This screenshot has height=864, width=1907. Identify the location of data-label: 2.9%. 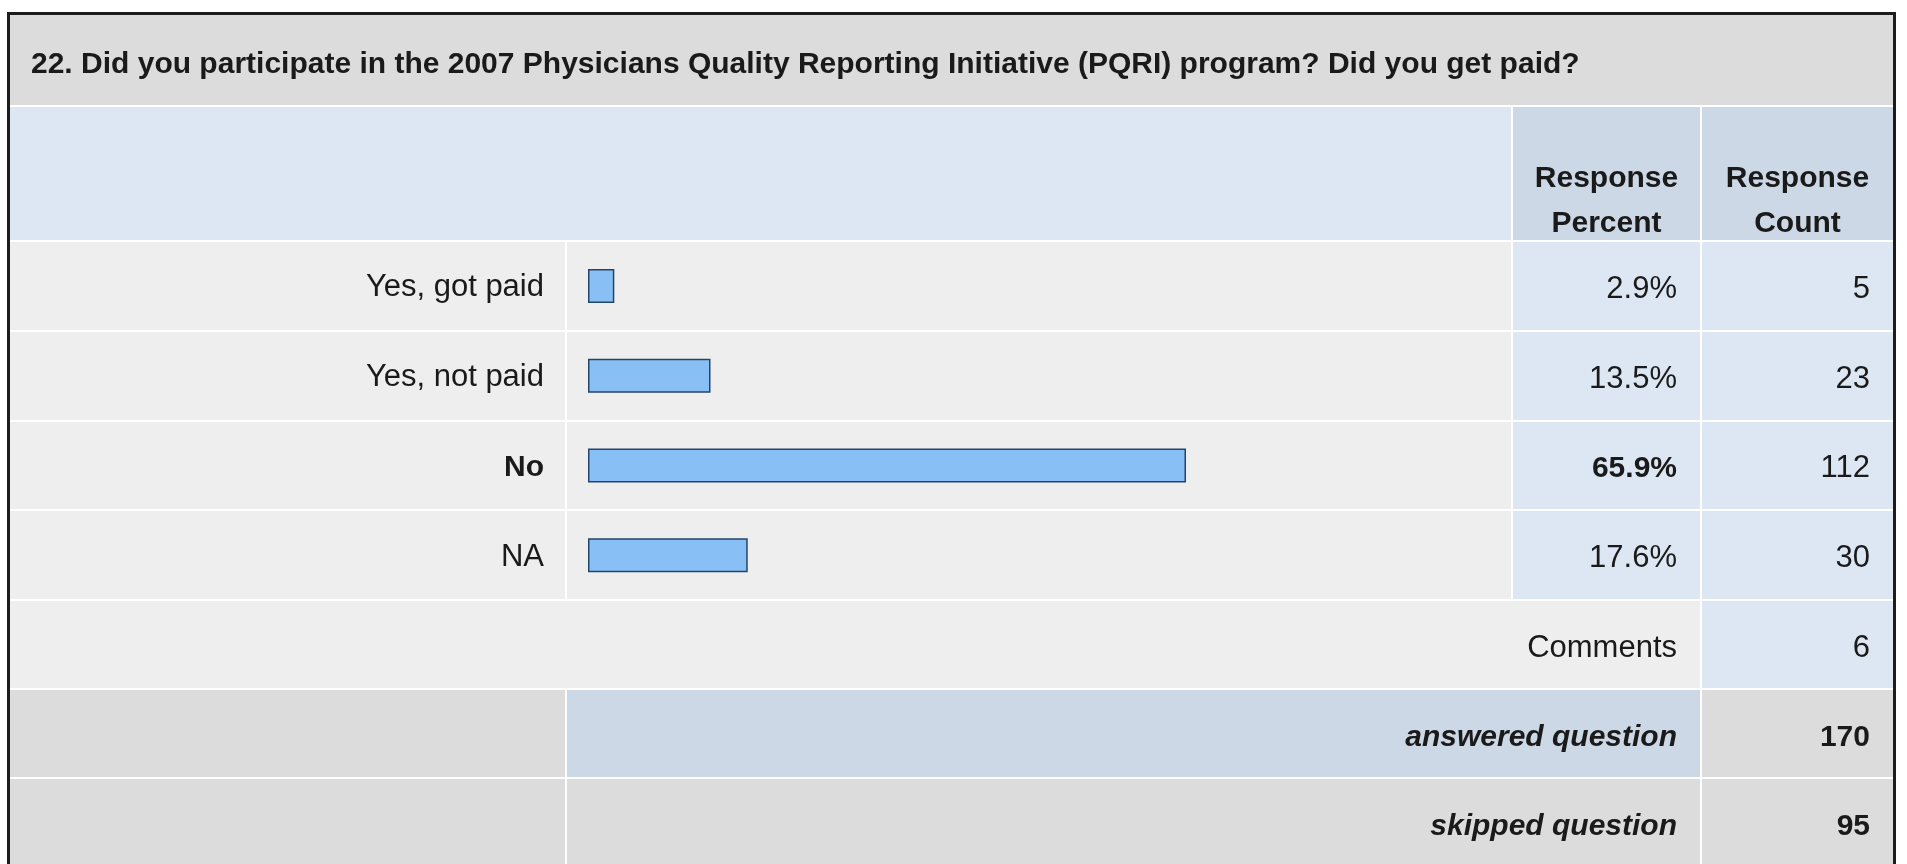
(1641, 287).